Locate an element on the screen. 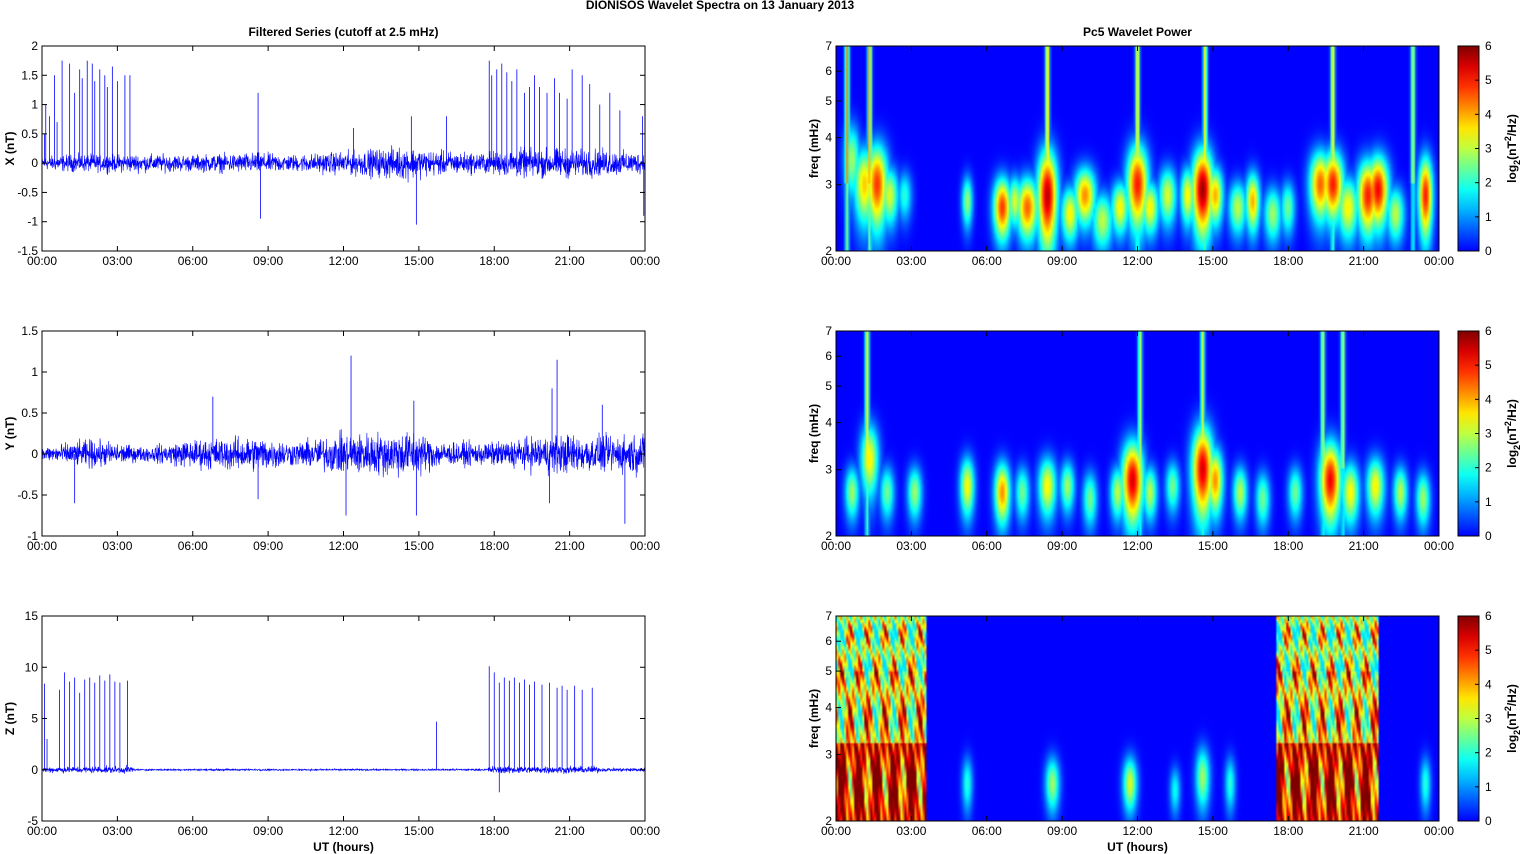 The height and width of the screenshot is (854, 1521). x-axis-label: UT (hours) is located at coordinates (343, 847).